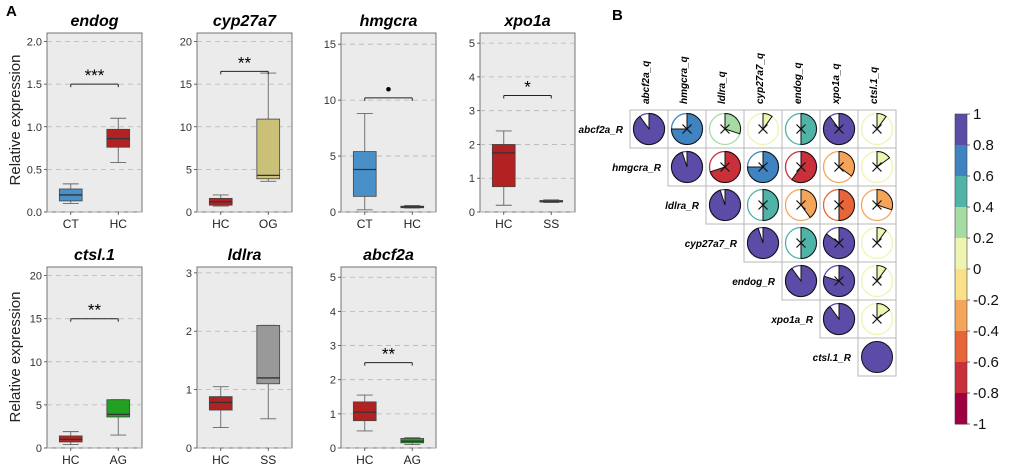  Describe the element at coordinates (754, 282) in the screenshot. I see `row-label-endog_R: endog_R` at that location.